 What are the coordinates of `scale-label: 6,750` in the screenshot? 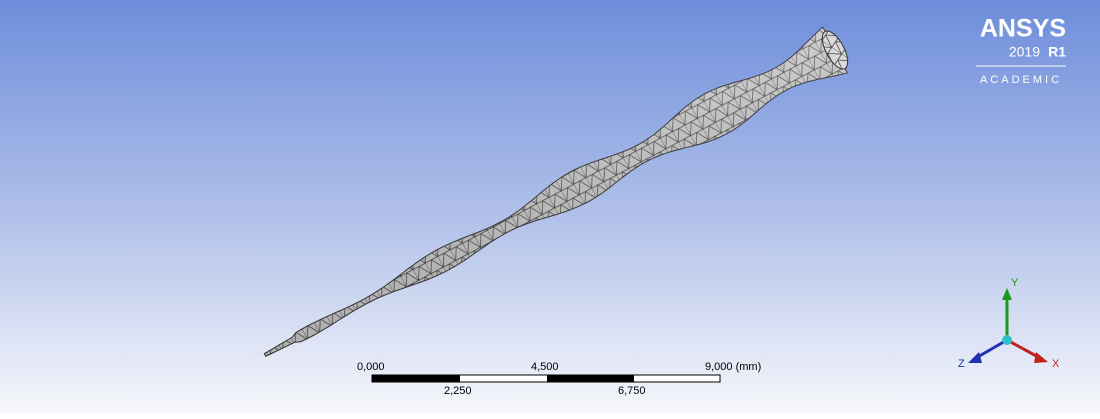 It's located at (632, 391).